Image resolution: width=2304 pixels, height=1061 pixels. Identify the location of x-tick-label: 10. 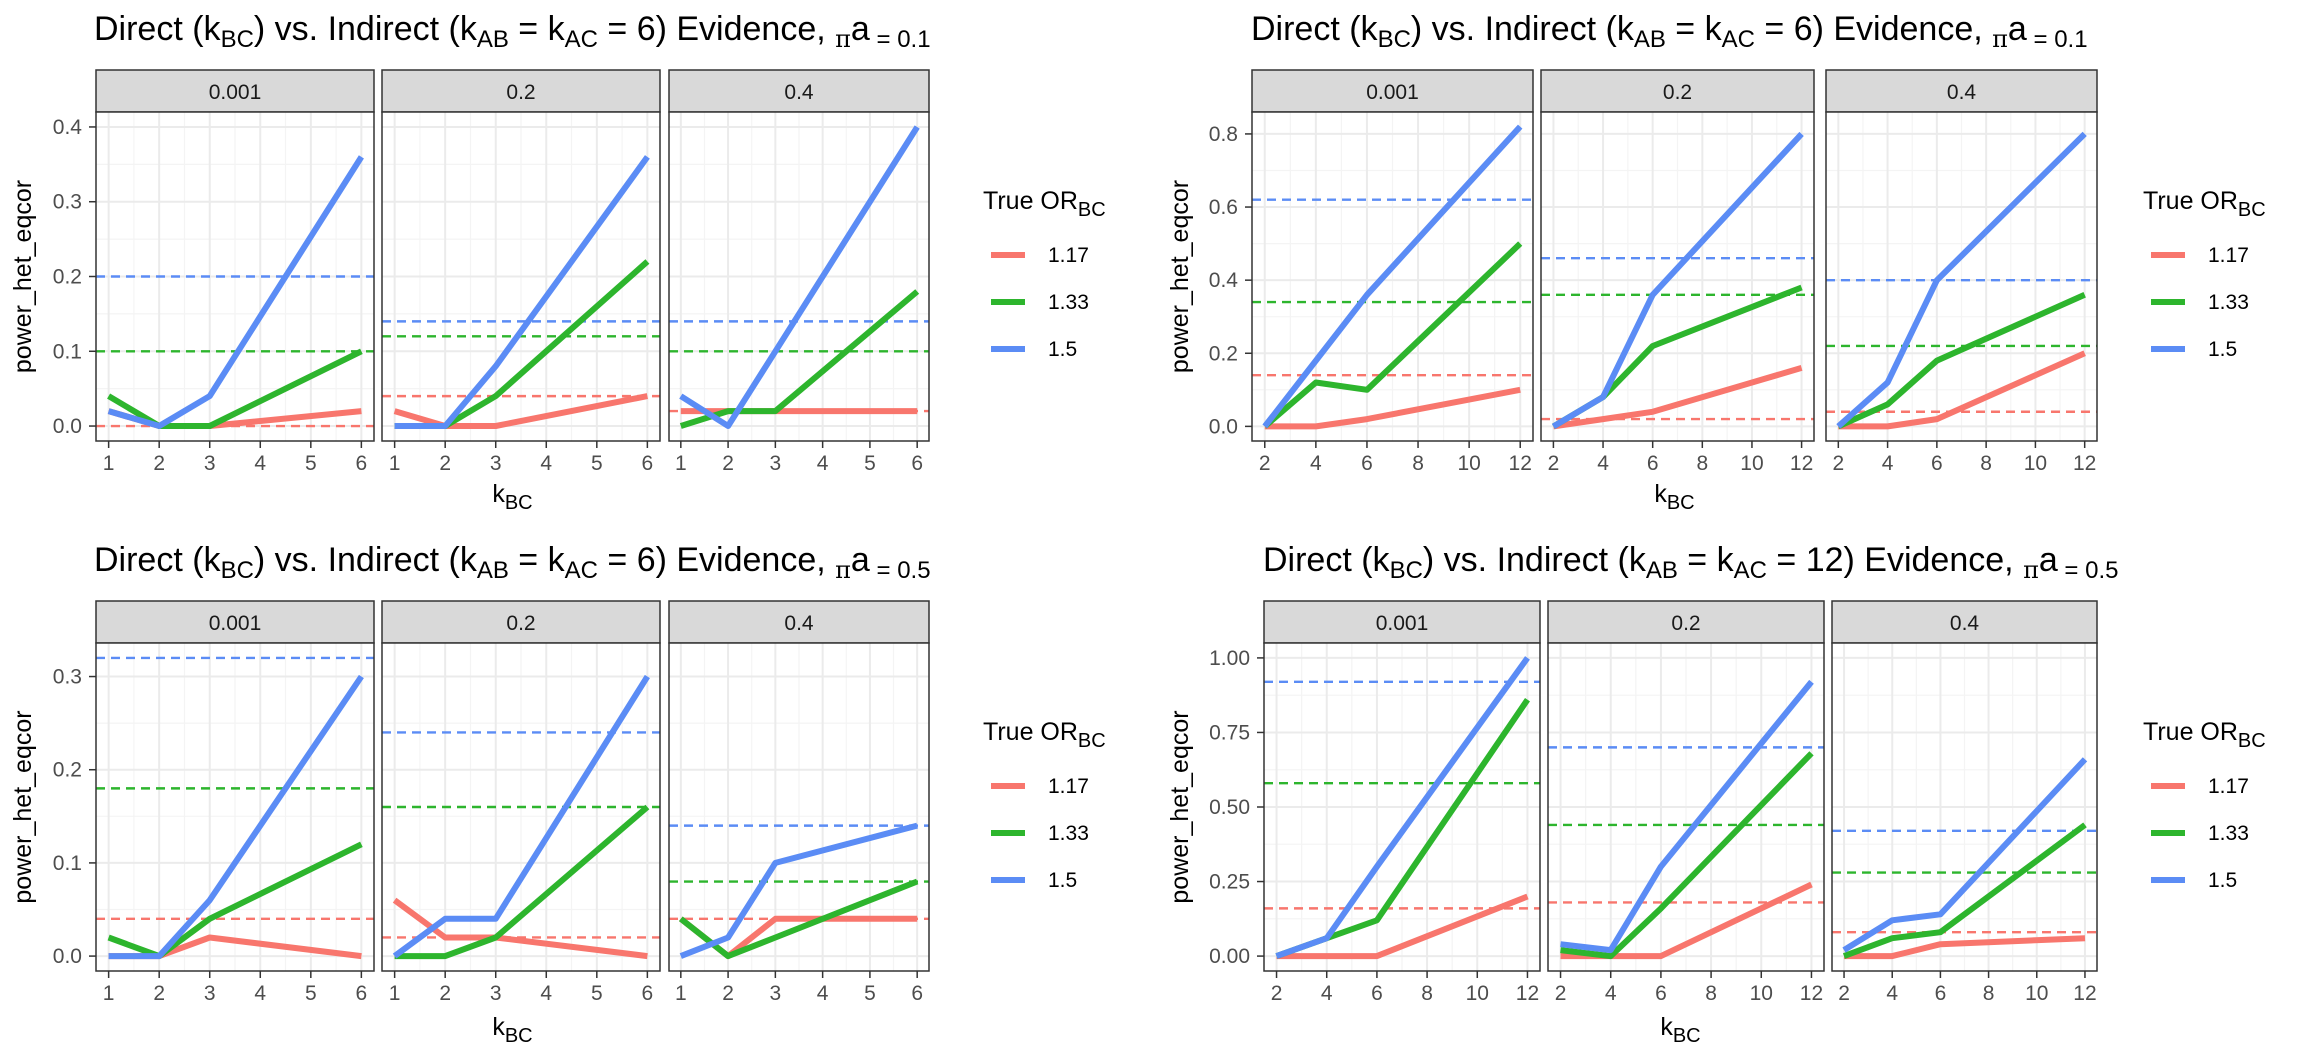
(2035, 463).